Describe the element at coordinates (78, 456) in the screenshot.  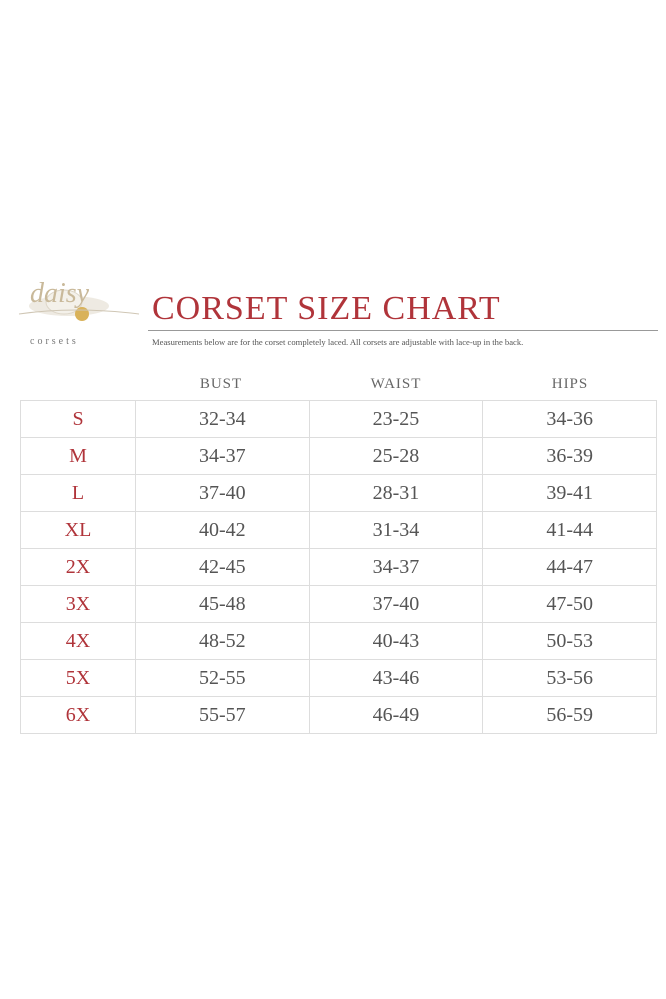
I see `size-cell: M` at that location.